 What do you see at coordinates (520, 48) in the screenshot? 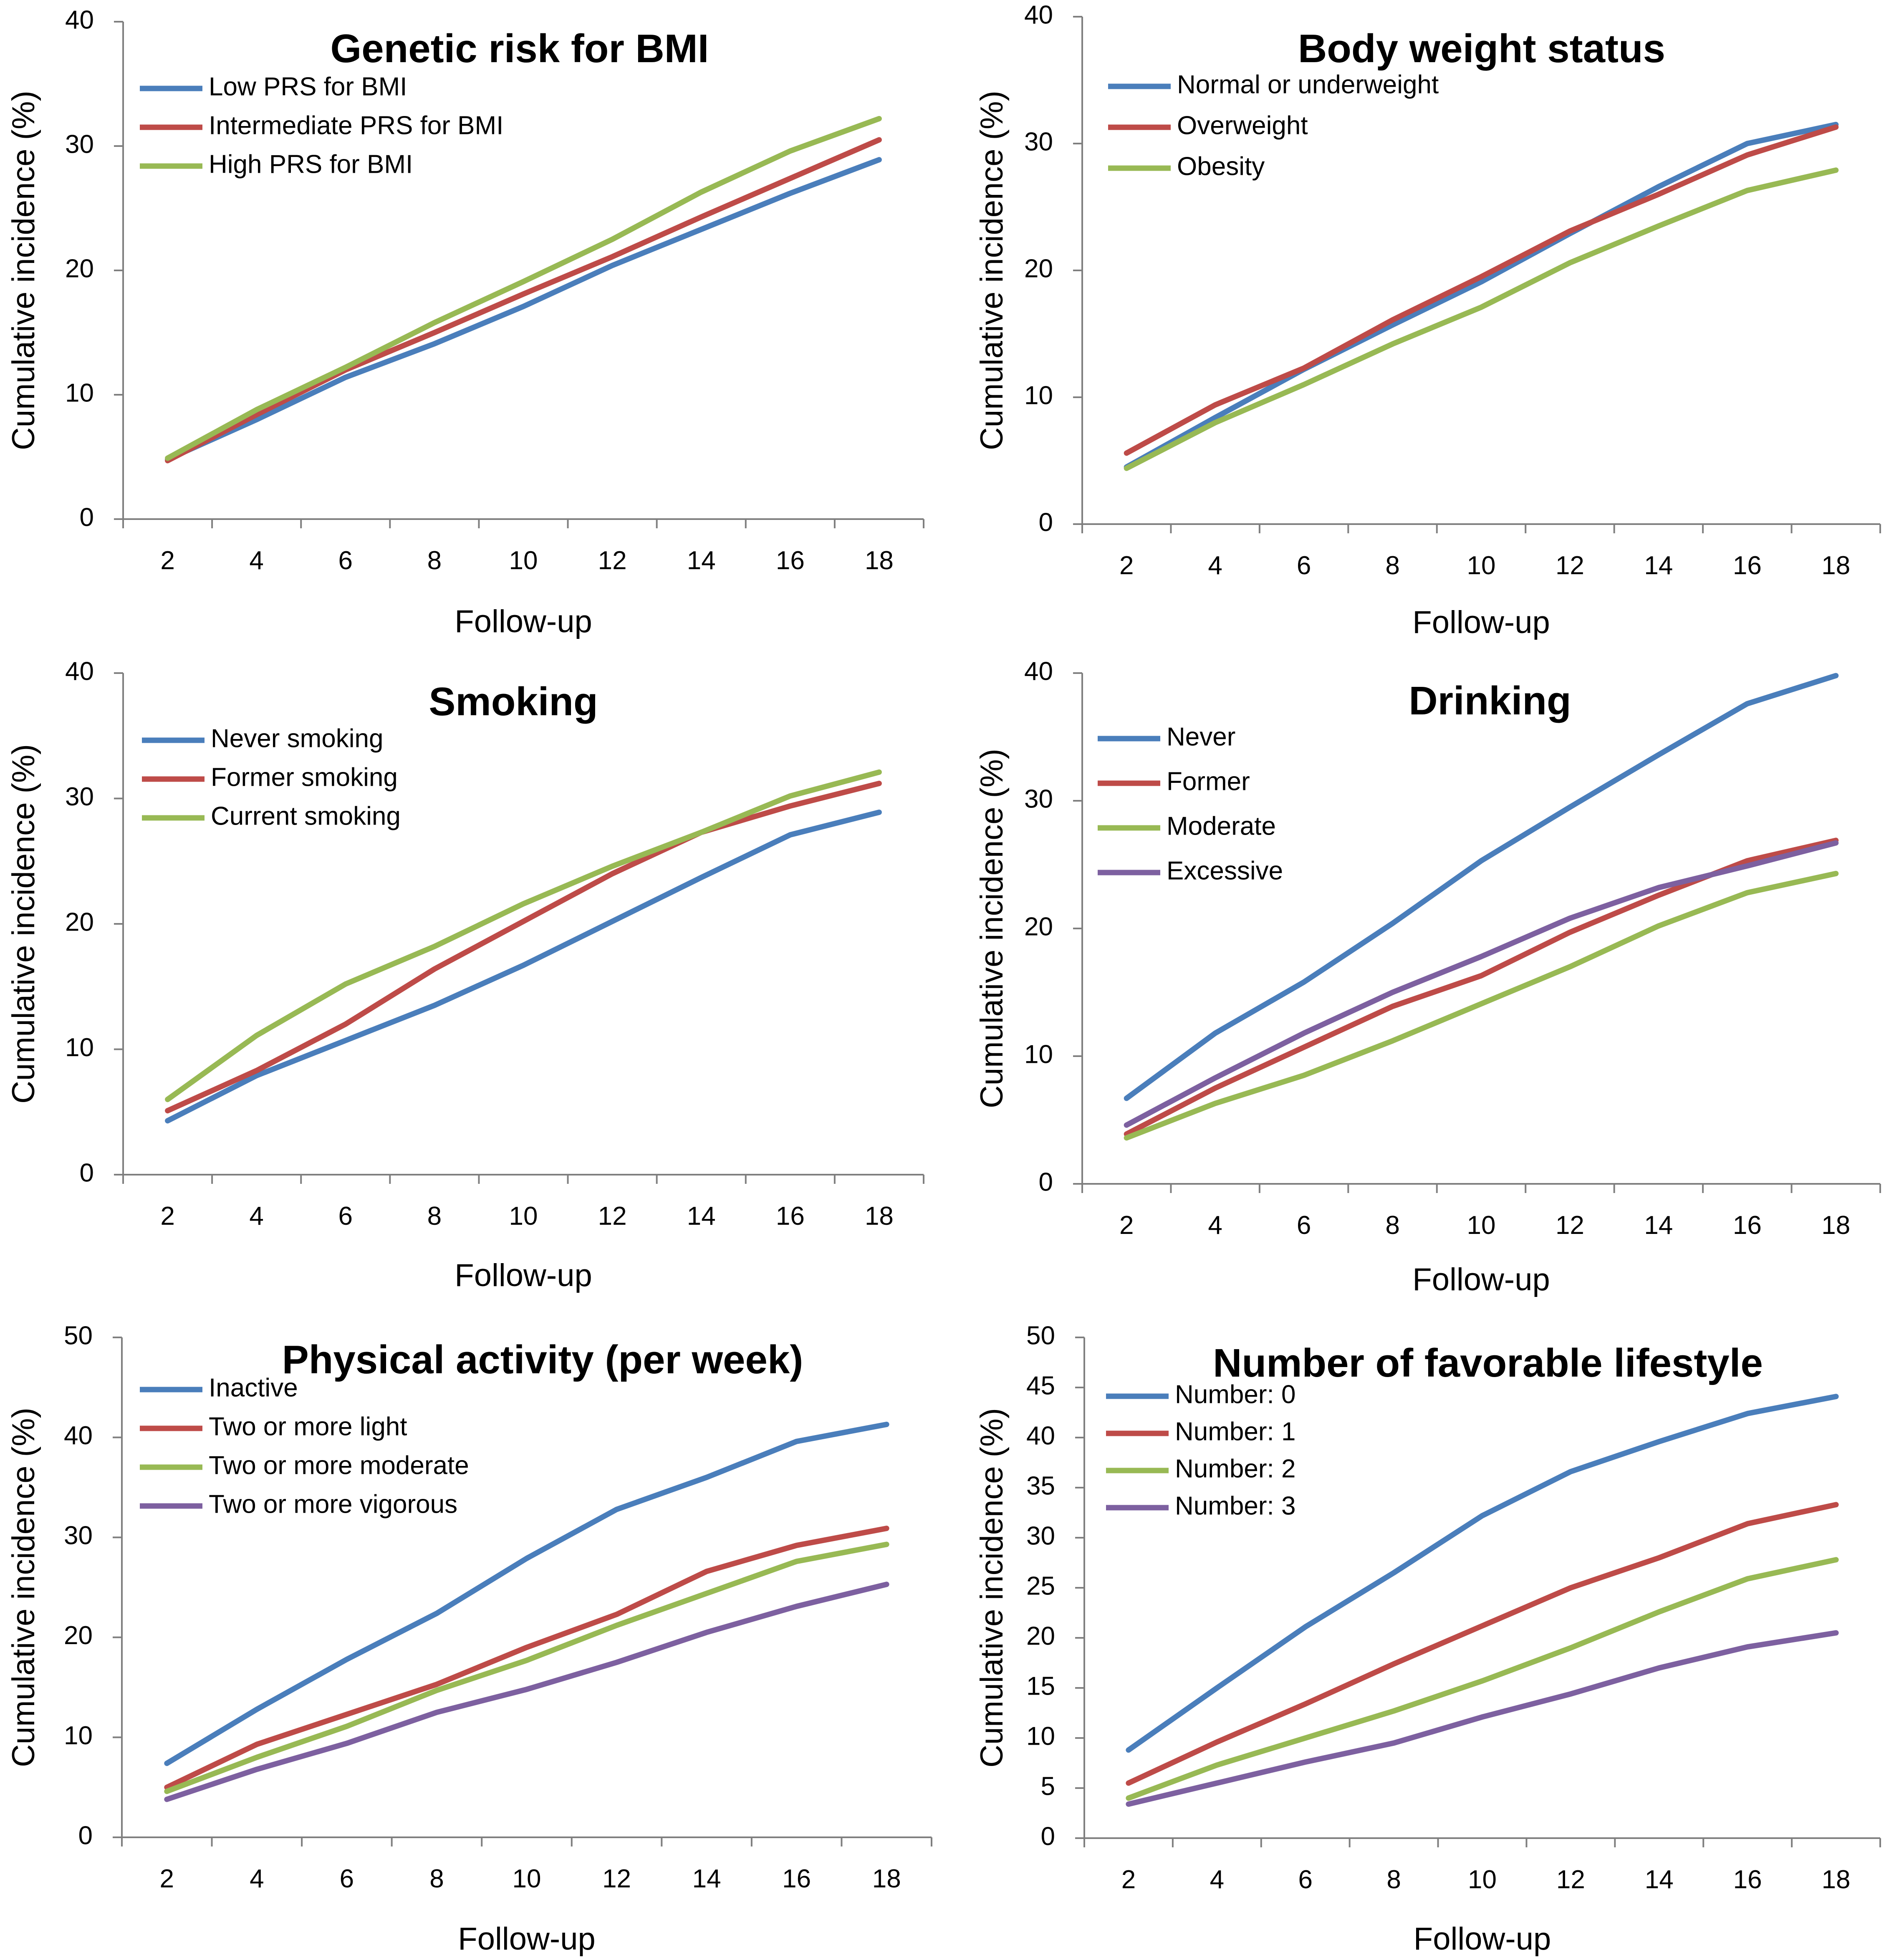
I see `chart-title: Genetic risk for BMI` at bounding box center [520, 48].